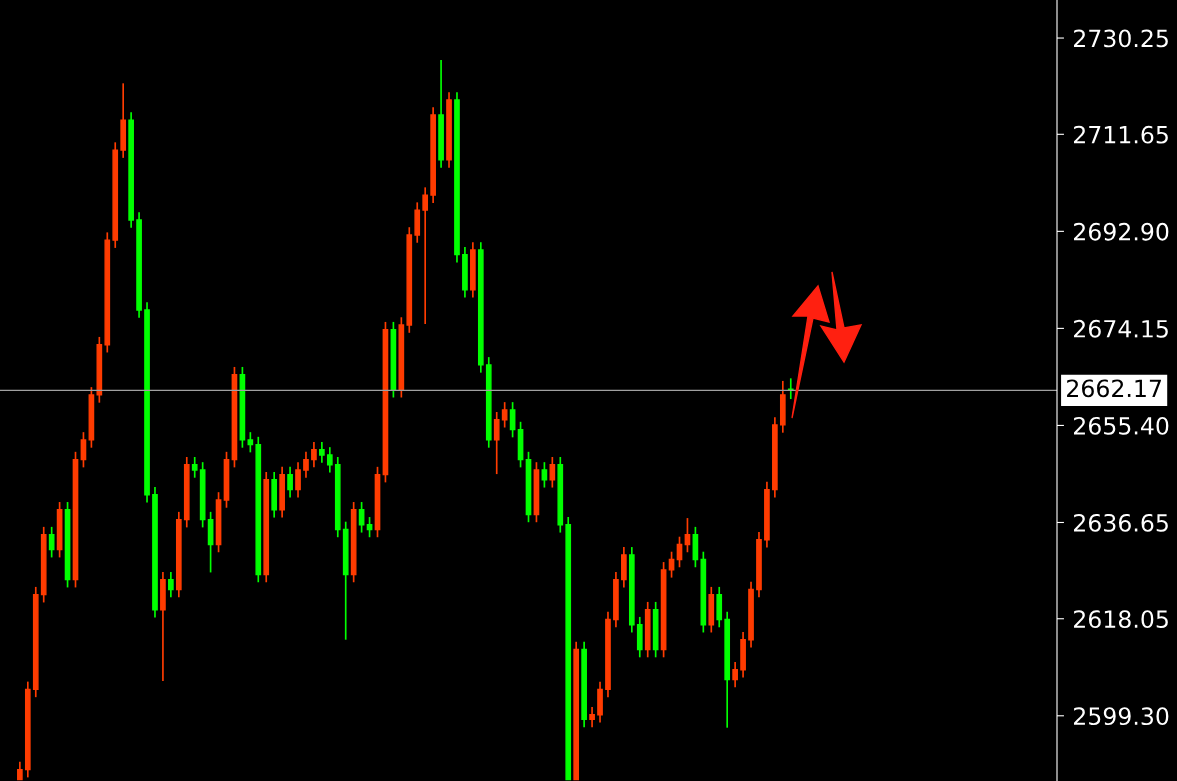  Describe the element at coordinates (1121, 328) in the screenshot. I see `y-tick-label: 2674.15` at that location.